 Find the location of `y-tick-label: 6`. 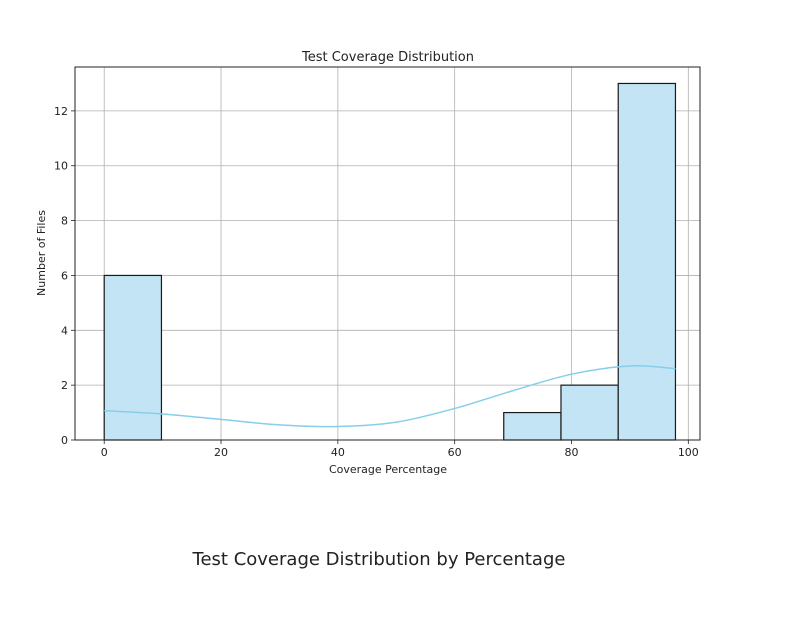

y-tick-label: 6 is located at coordinates (64, 275).